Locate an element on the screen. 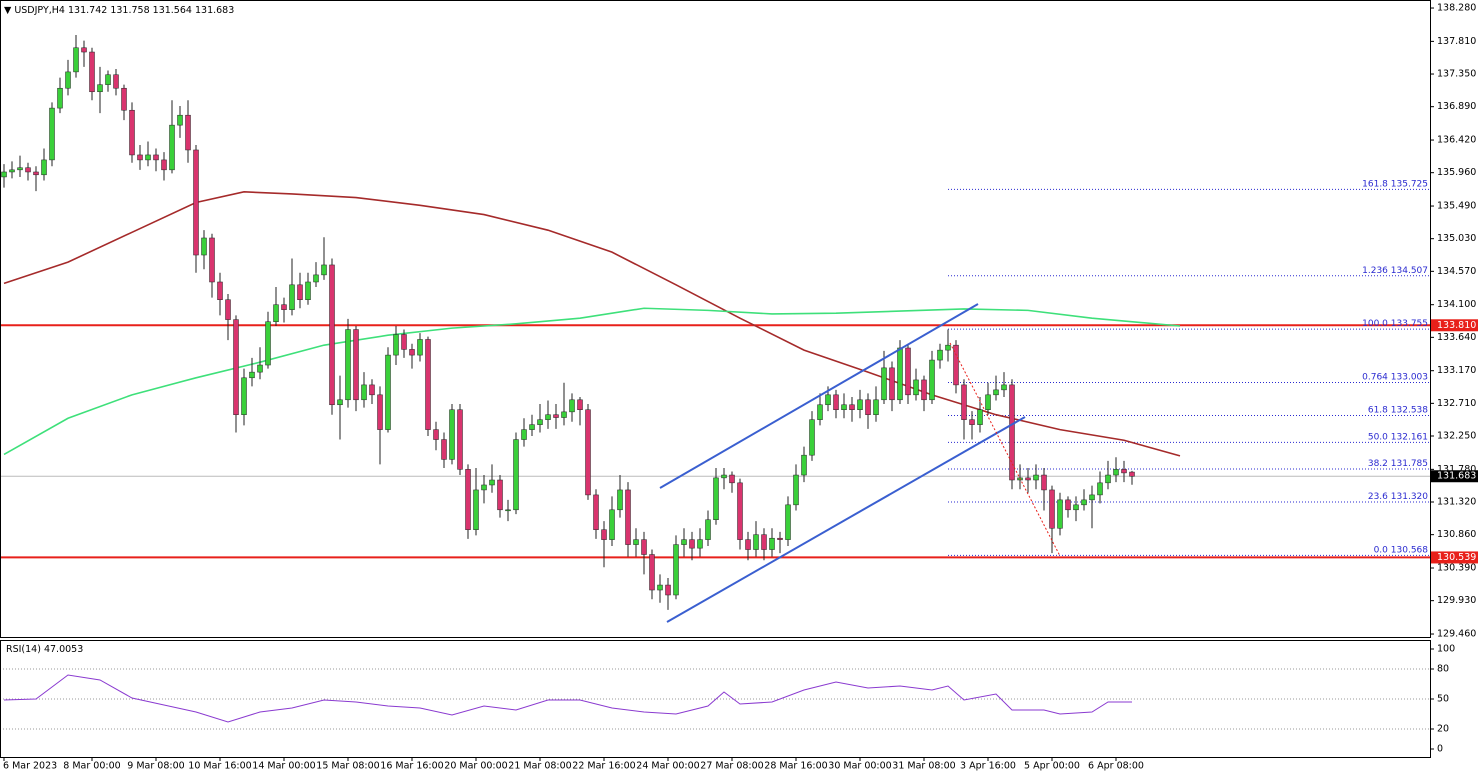 This screenshot has height=777, width=1480. rsi-value: 47.0053 is located at coordinates (63, 649).